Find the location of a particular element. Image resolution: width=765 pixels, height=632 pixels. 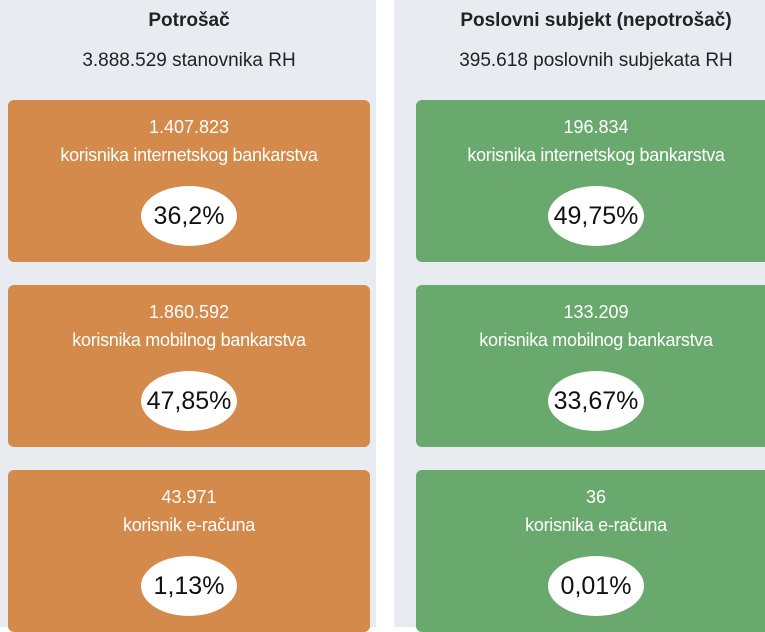

stat-card: 43.971 korisnik e-računa 1,13% is located at coordinates (189, 551).